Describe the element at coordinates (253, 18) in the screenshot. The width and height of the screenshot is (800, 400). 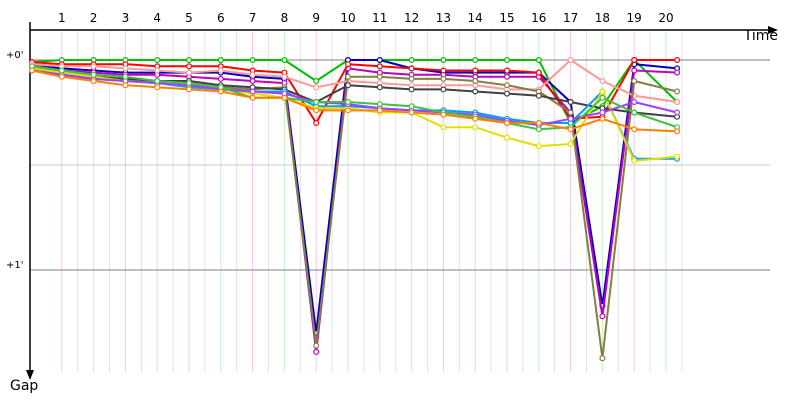
I see `lap-tick-label: 7` at that location.